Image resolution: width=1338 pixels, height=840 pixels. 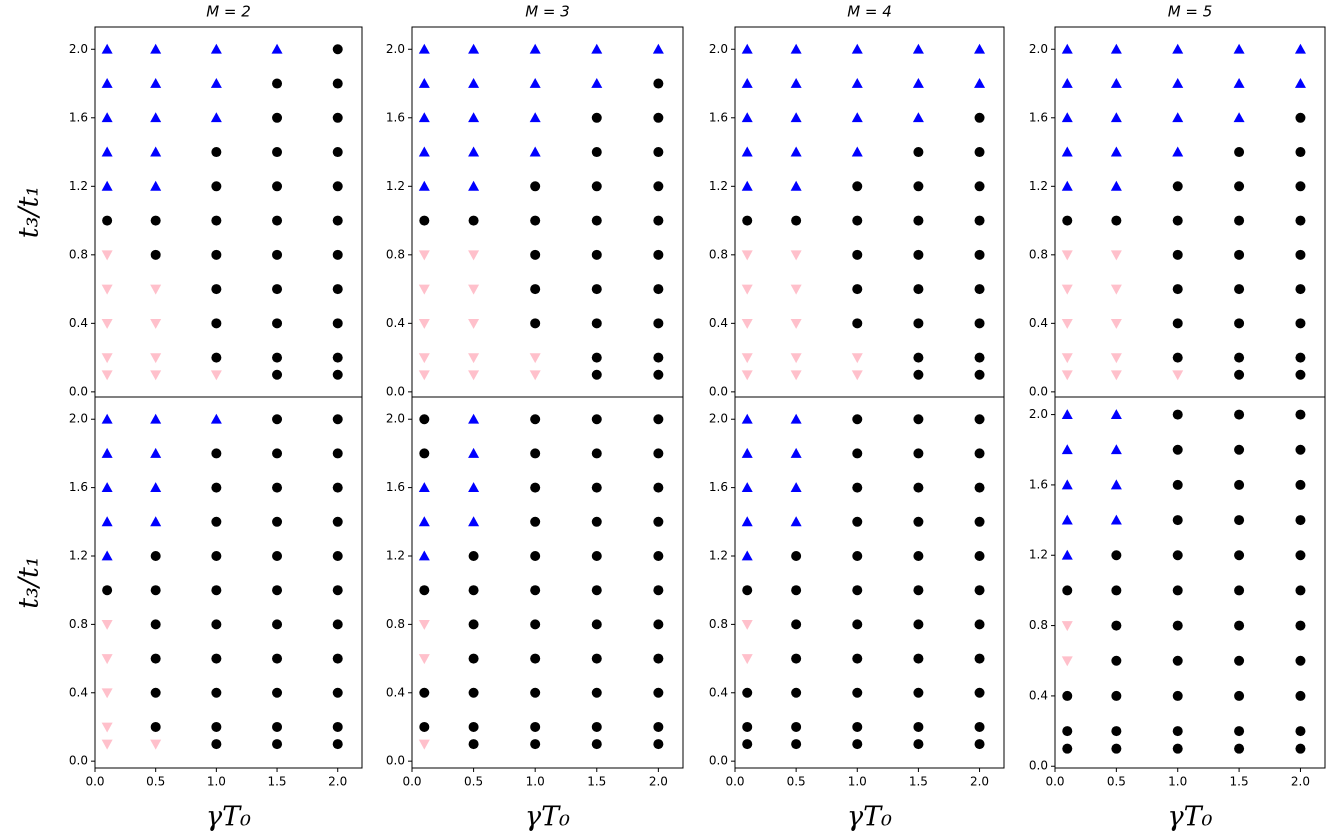 What do you see at coordinates (869, 582) in the screenshot?
I see `plot-area` at bounding box center [869, 582].